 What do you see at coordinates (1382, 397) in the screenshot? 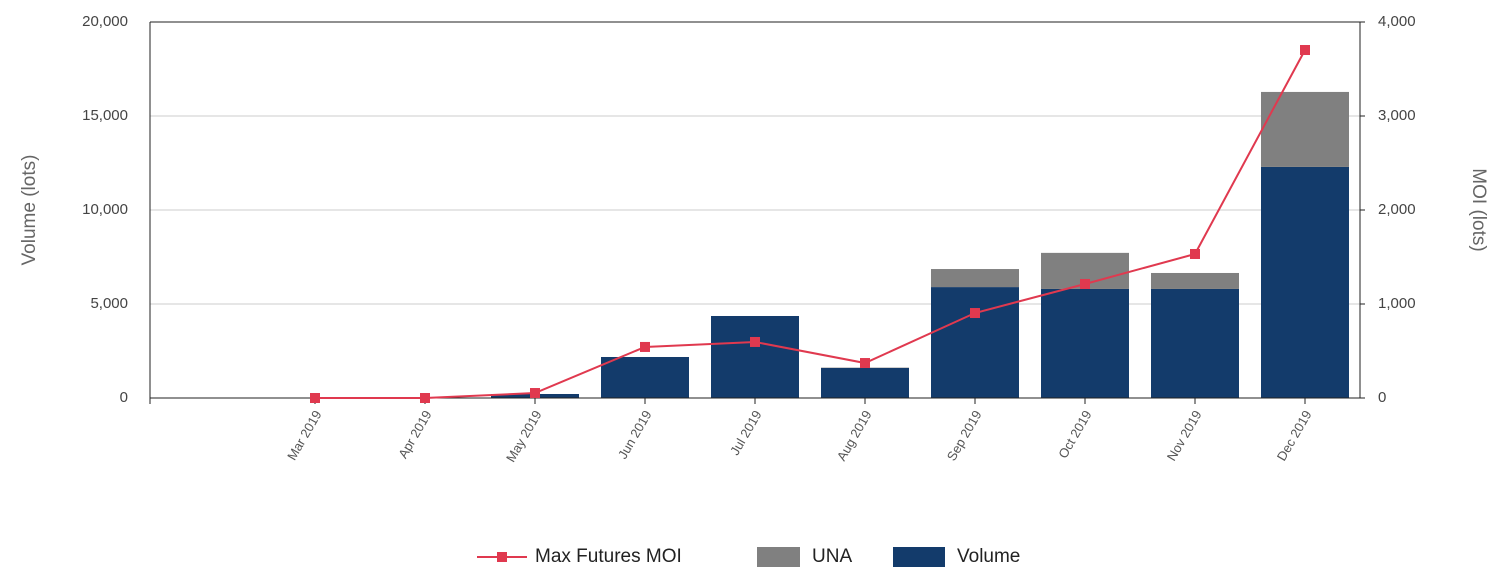
I see `y2-tick-label: 0` at bounding box center [1382, 397].